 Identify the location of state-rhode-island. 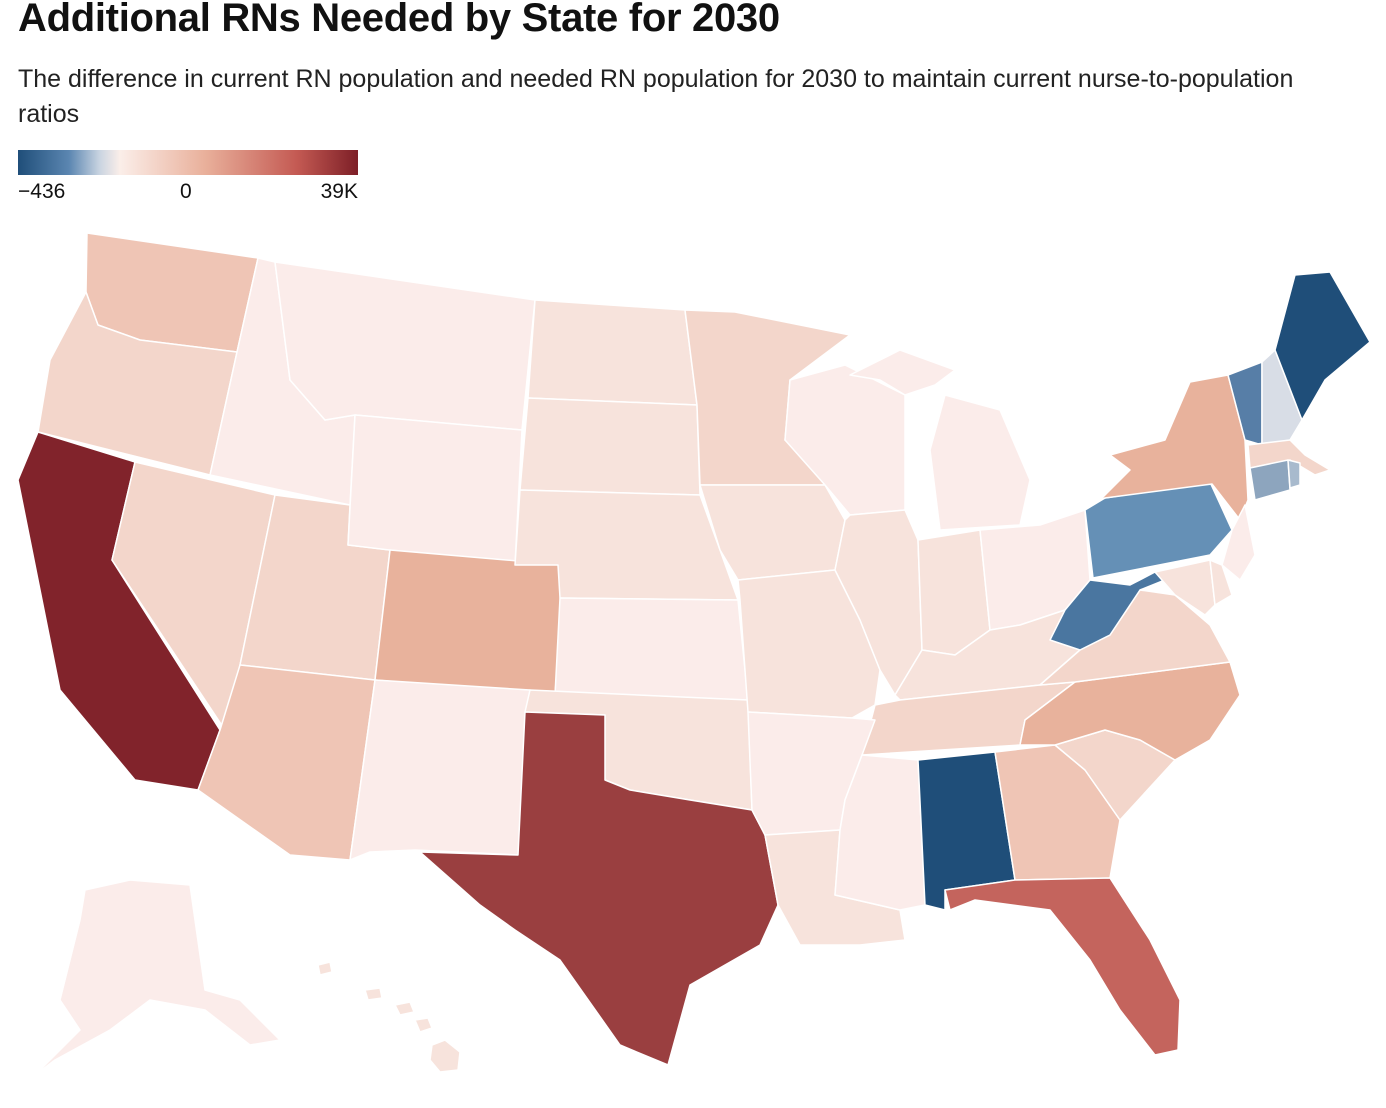
(1294, 474).